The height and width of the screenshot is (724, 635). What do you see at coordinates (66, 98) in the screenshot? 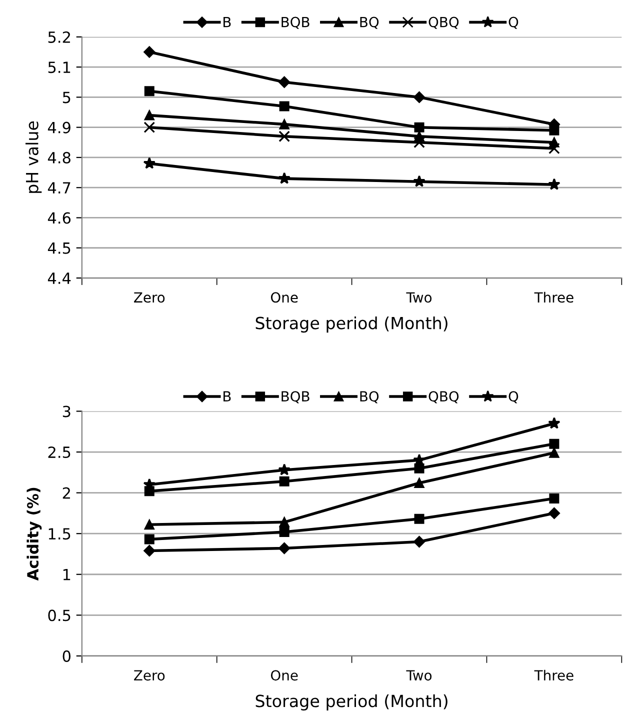
I see `y-tick-label: 5` at bounding box center [66, 98].